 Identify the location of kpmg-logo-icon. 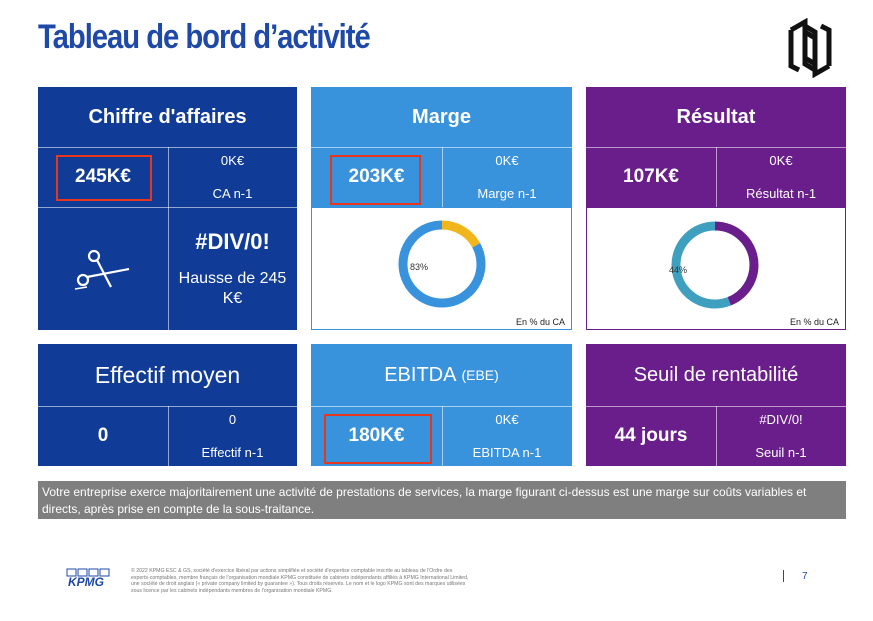
(88, 572).